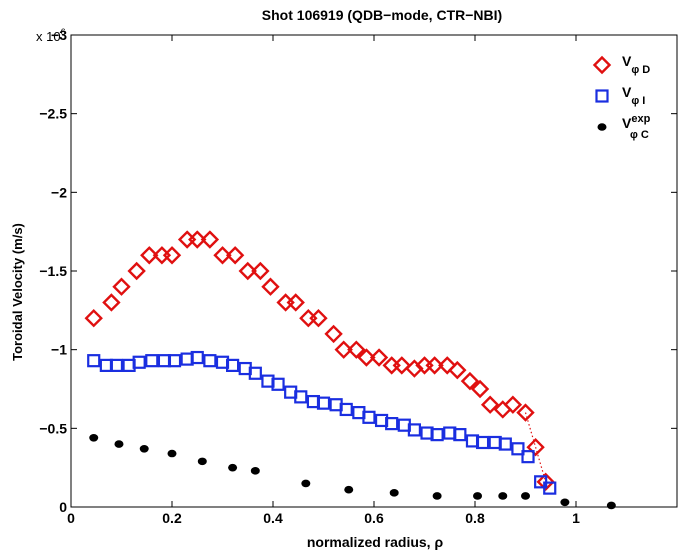 This screenshot has height=552, width=683. I want to click on y-tick-label: 0, so click(63, 507).